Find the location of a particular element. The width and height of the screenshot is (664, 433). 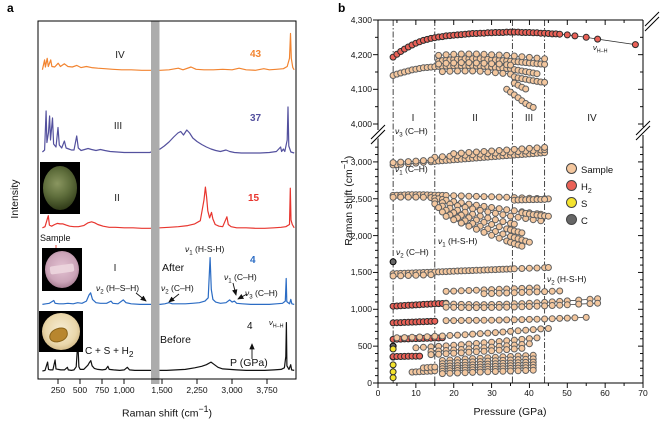

b-xtick-10: 10 is located at coordinates (416, 393).